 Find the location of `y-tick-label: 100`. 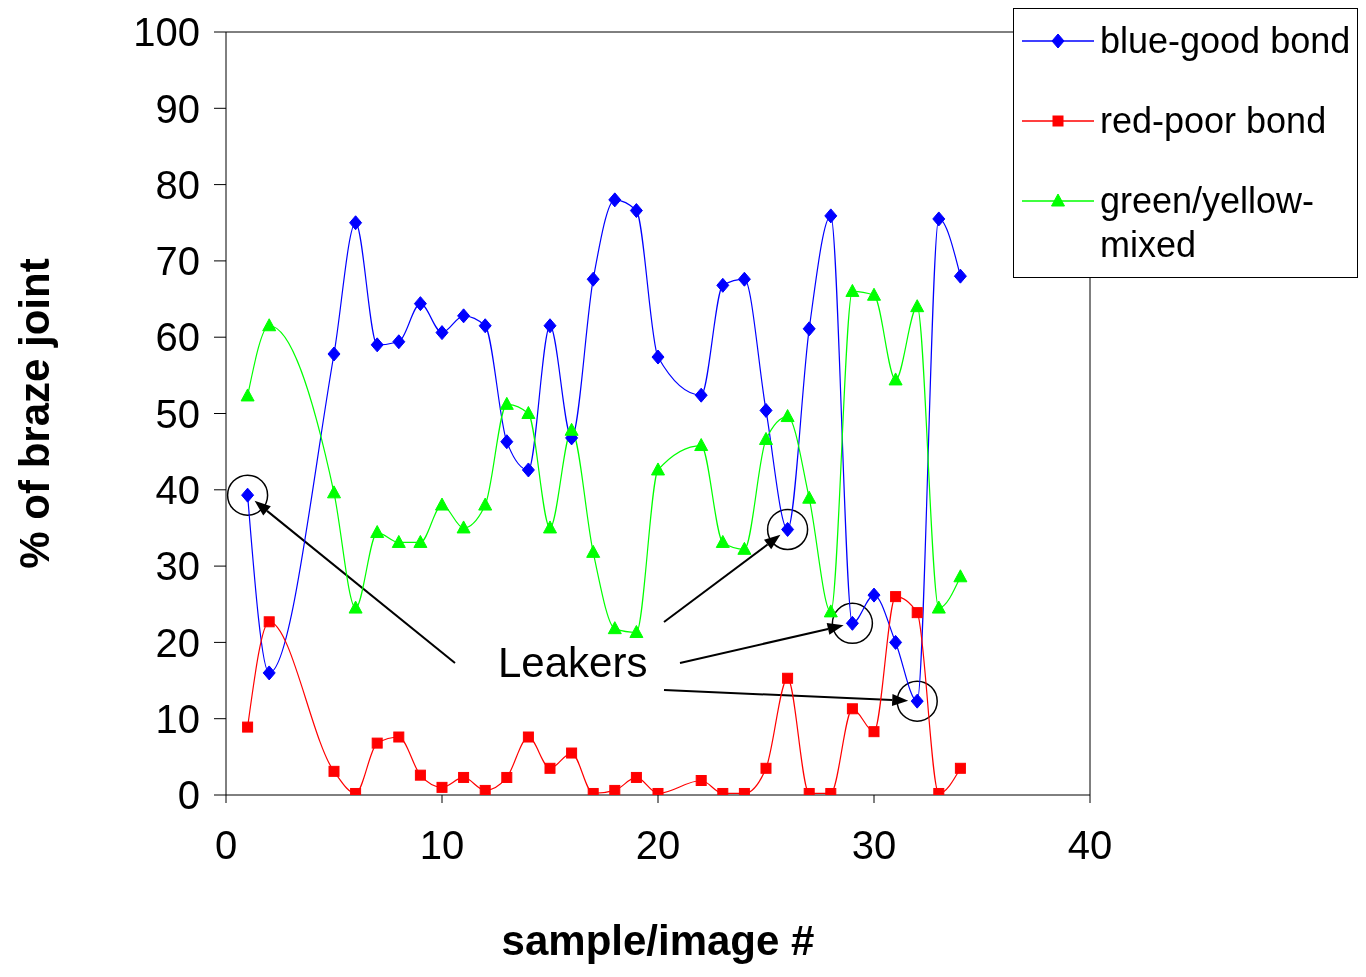

y-tick-label: 100 is located at coordinates (166, 32).